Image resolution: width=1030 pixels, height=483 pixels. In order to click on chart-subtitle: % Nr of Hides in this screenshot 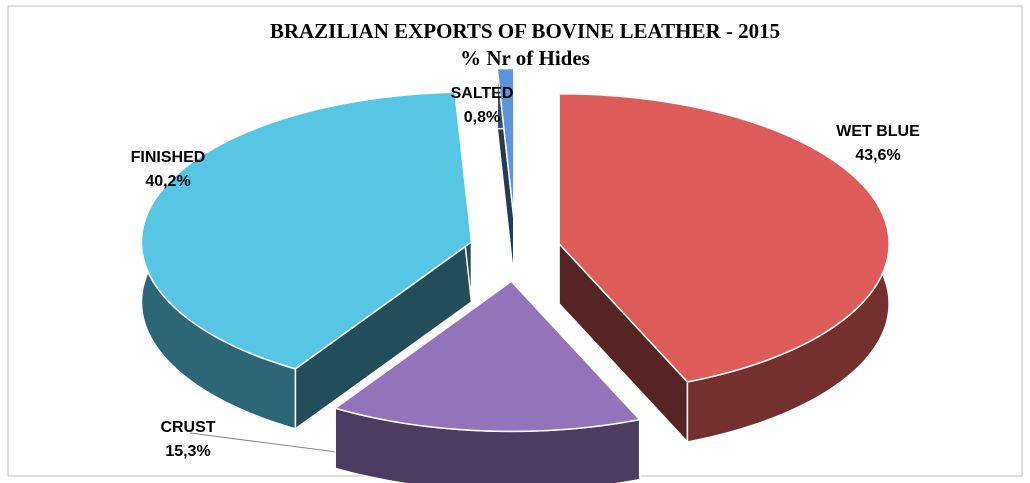, I will do `click(525, 58)`.